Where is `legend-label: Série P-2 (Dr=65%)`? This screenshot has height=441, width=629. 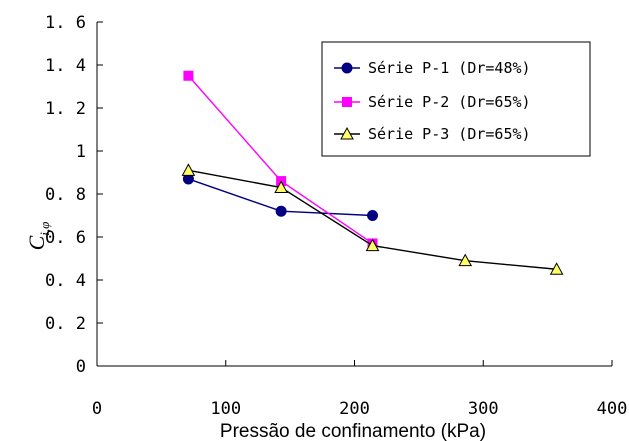
legend-label: Série P-2 (Dr=65%) is located at coordinates (449, 102).